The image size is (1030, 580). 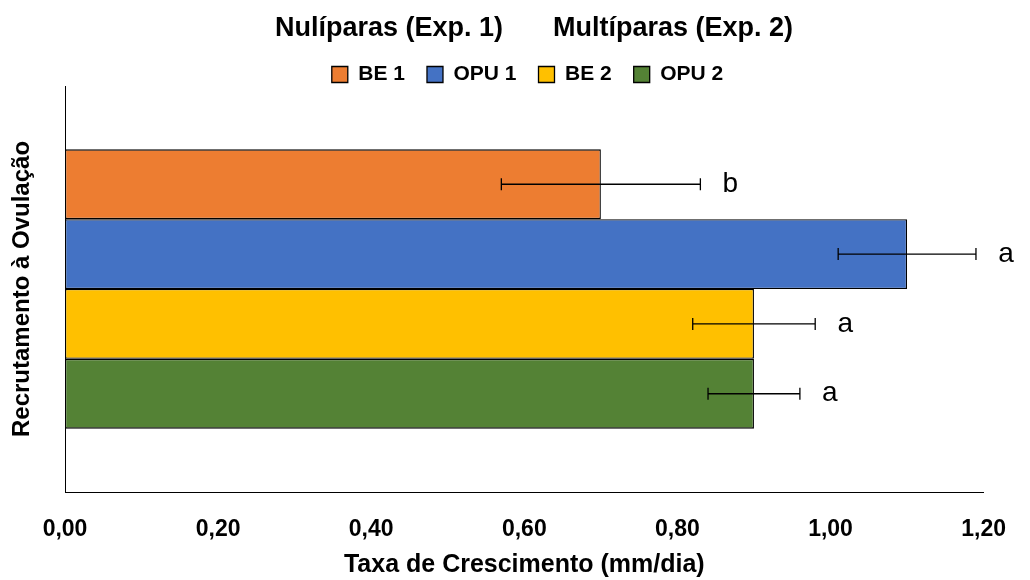 What do you see at coordinates (21, 289) in the screenshot?
I see `y-axis-title: Recrutamento à Ovulação` at bounding box center [21, 289].